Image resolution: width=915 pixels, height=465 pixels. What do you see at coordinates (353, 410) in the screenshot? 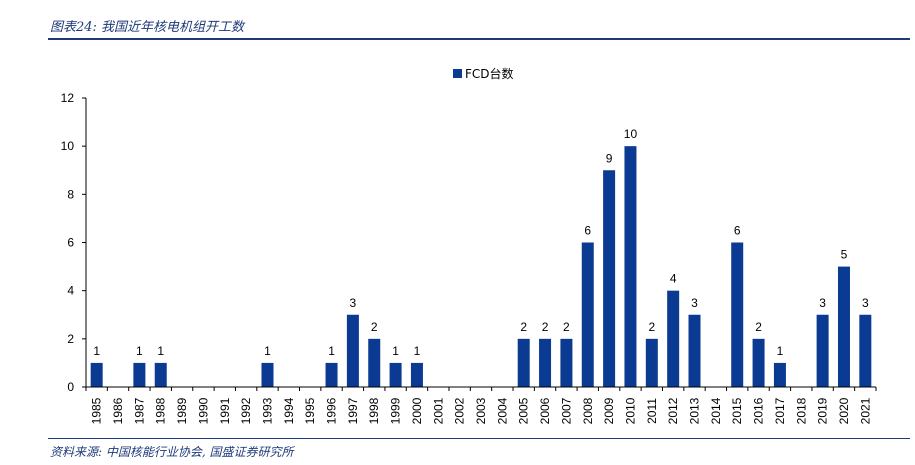
I see `x-tick-label: 1997` at bounding box center [353, 410].